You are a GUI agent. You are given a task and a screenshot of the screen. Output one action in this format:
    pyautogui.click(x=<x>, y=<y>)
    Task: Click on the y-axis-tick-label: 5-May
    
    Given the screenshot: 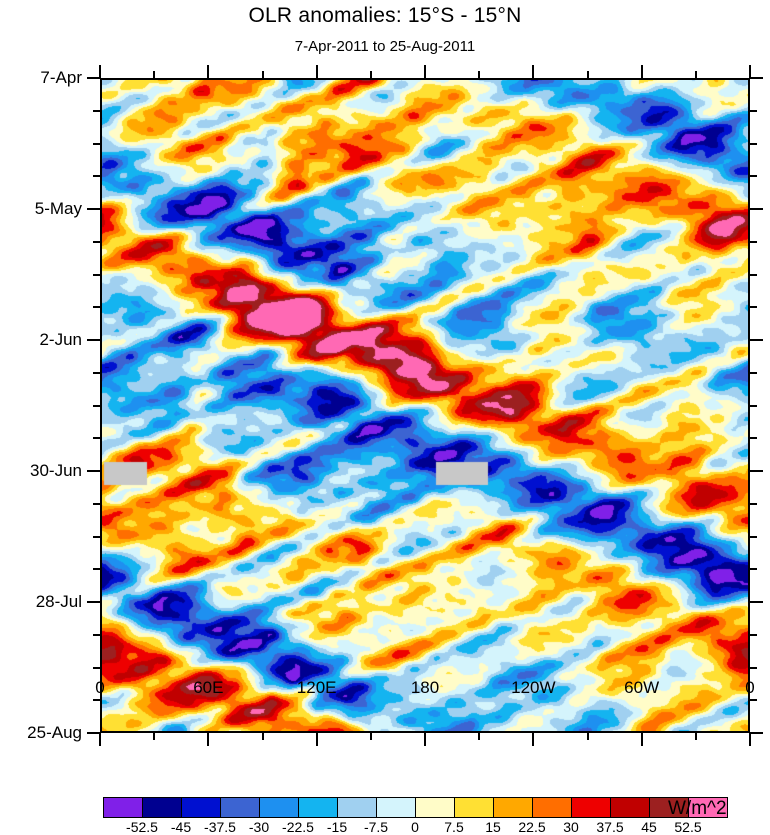 What is the action you would take?
    pyautogui.click(x=58, y=208)
    